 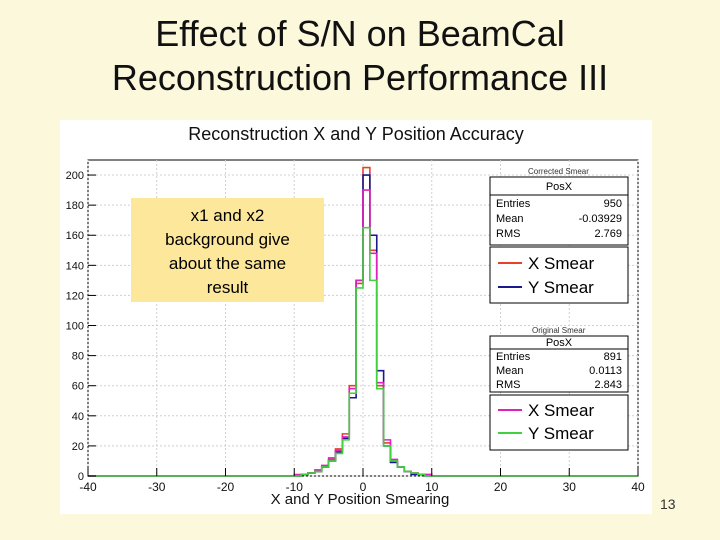 What do you see at coordinates (559, 275) in the screenshot?
I see `legend-corrected: X Smear Y Smear` at bounding box center [559, 275].